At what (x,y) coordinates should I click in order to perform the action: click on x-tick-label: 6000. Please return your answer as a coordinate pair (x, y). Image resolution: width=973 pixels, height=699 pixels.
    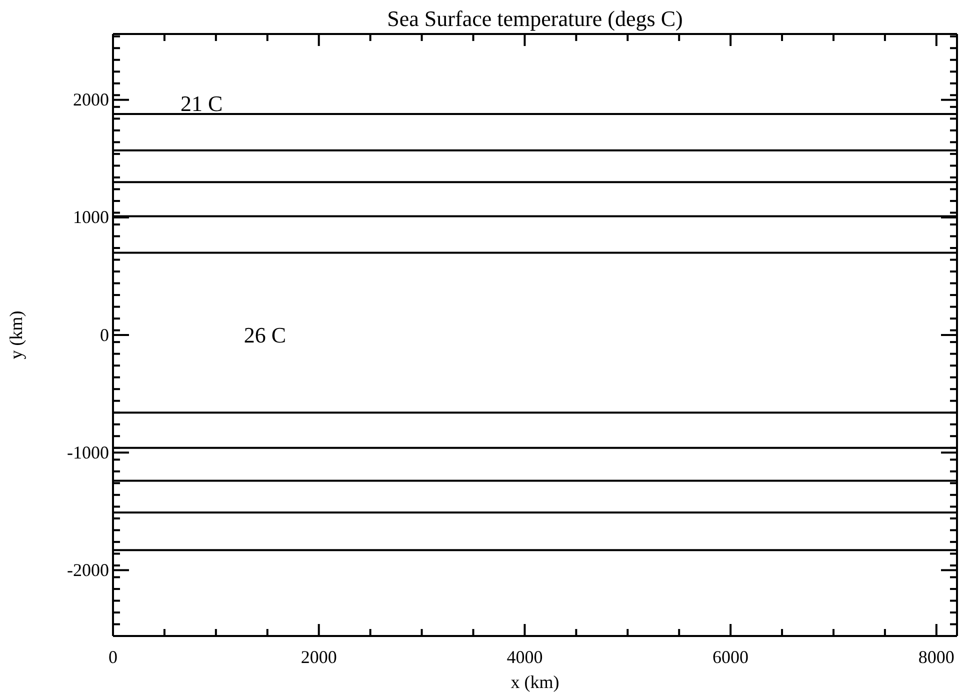
    Looking at the image, I should click on (730, 656).